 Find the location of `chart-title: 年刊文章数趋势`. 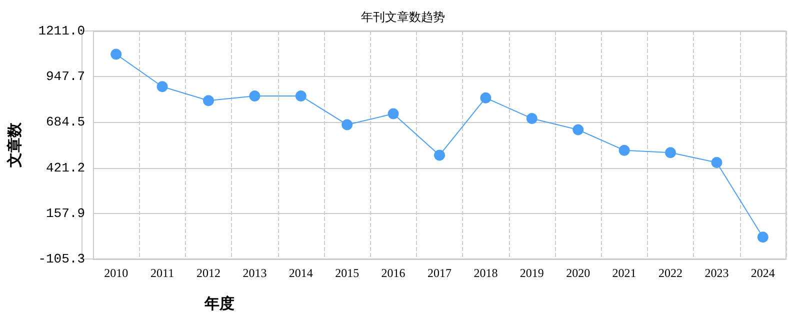

chart-title: 年刊文章数趋势 is located at coordinates (403, 17).